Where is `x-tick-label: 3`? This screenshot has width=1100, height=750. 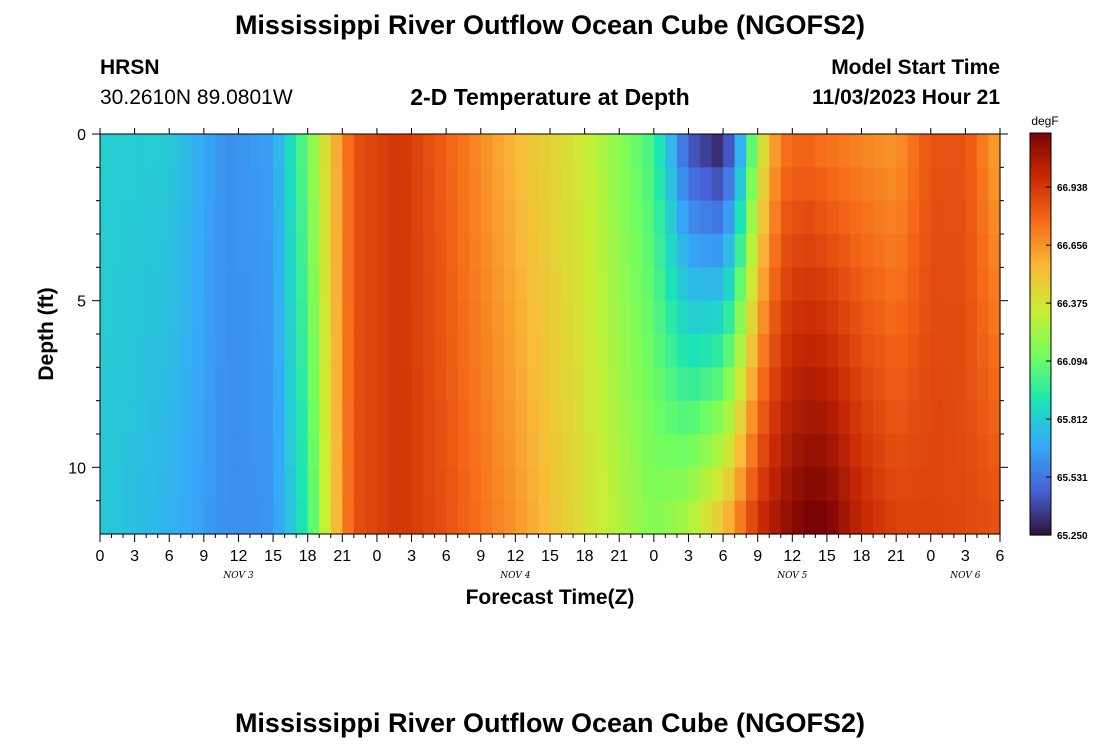
x-tick-label: 3 is located at coordinates (134, 556).